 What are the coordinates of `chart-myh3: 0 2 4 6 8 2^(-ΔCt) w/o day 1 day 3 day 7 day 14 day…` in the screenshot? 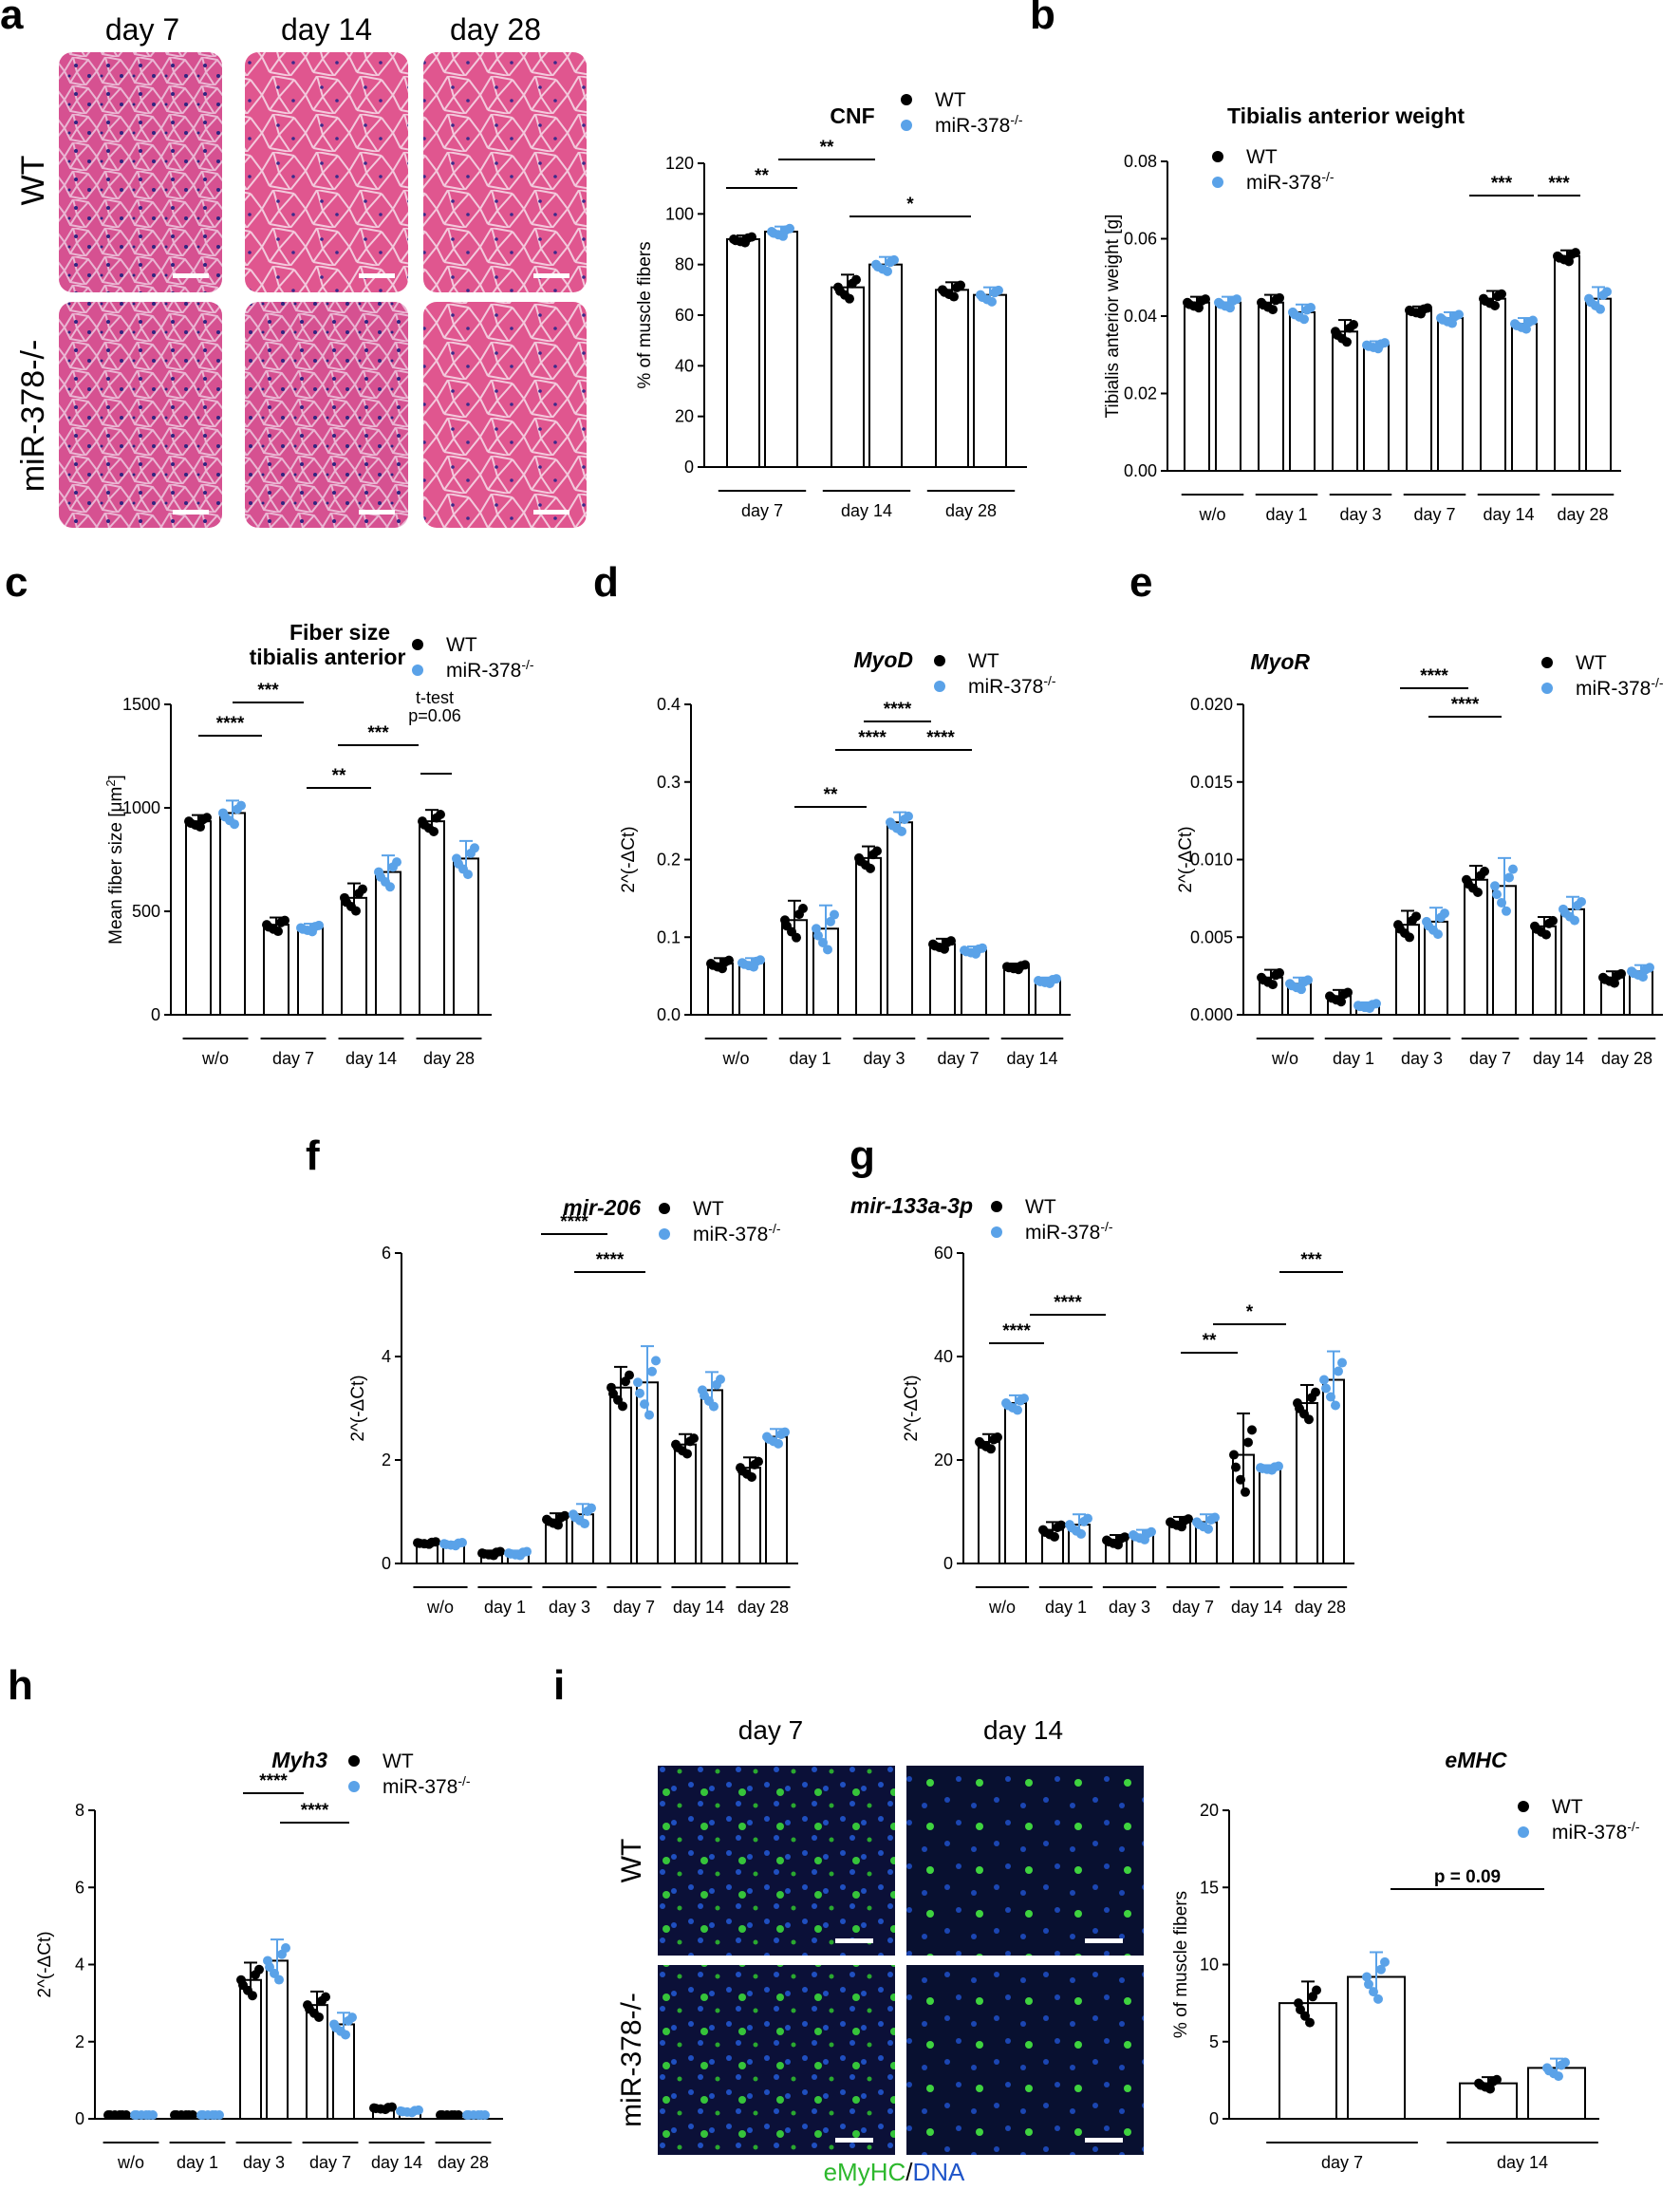 It's located at (269, 1960).